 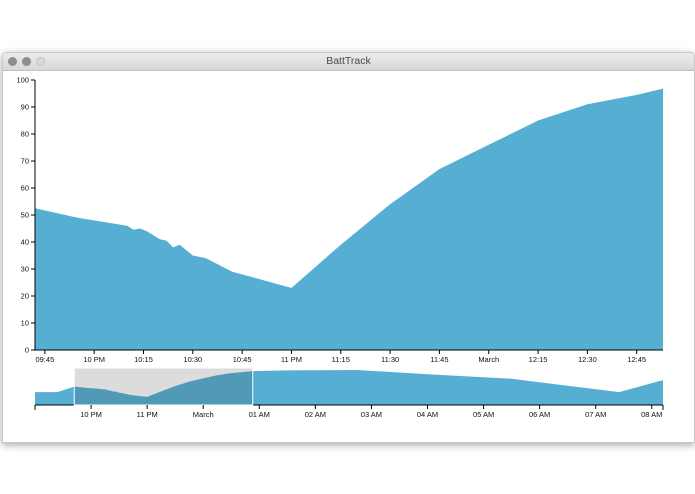 What do you see at coordinates (25, 107) in the screenshot?
I see `svg-text: 90` at bounding box center [25, 107].